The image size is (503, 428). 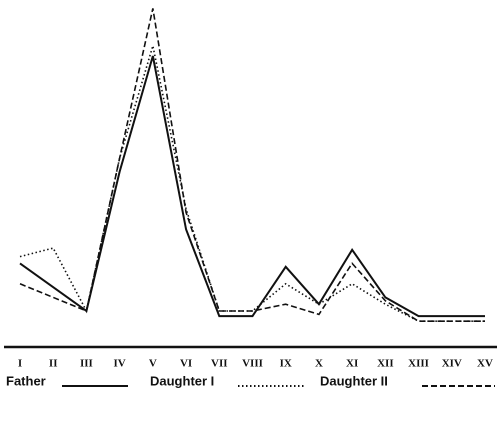 I want to click on x-tick-label: I, so click(x=20, y=364).